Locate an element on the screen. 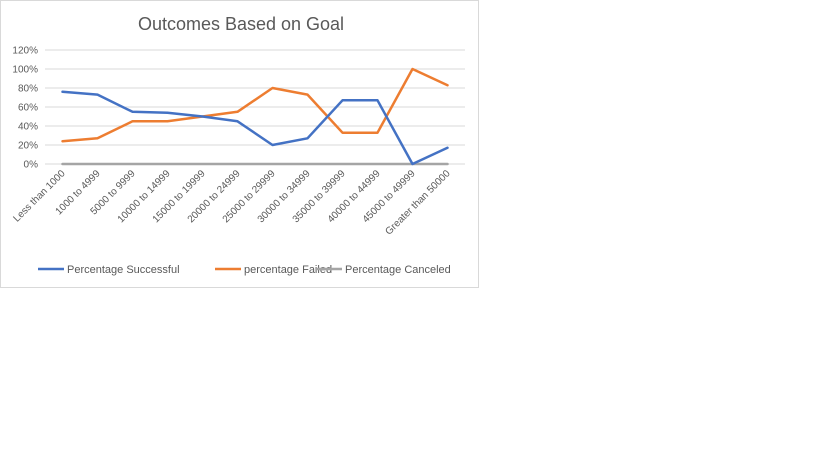 Image resolution: width=819 pixels, height=460 pixels. y-axis-ticks: 0% 20% 40% 60% 80% 100% 120% is located at coordinates (25, 108).